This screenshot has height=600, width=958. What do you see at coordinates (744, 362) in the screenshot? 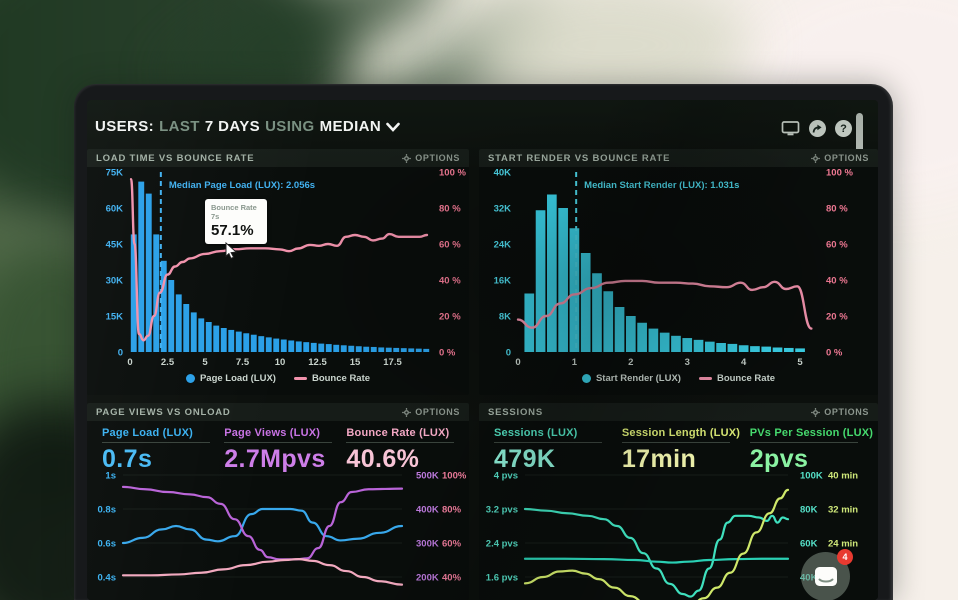
I see `svg-text: 4` at bounding box center [744, 362].